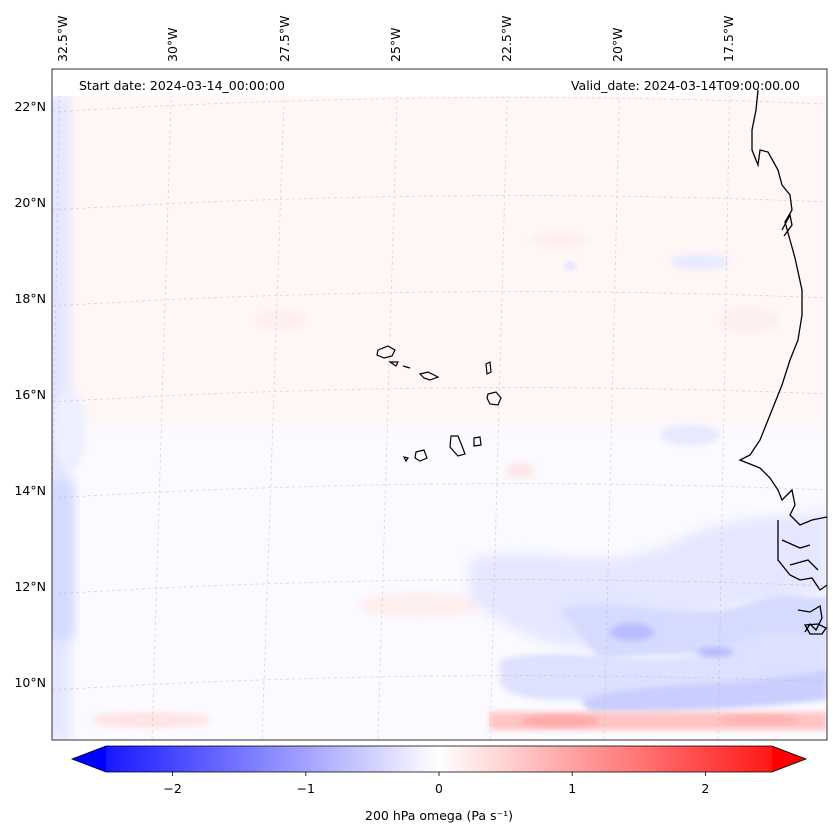  What do you see at coordinates (439, 83) in the screenshot?
I see `header-strip` at bounding box center [439, 83].